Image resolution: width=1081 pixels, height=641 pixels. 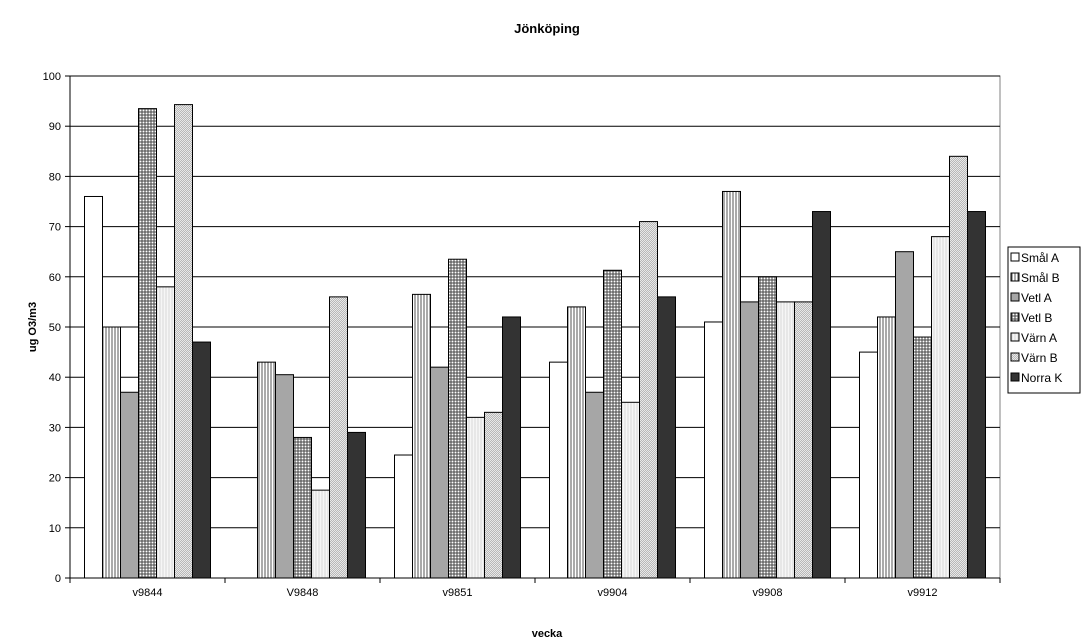 I want to click on x-tick-label: v9844, so click(x=148, y=593).